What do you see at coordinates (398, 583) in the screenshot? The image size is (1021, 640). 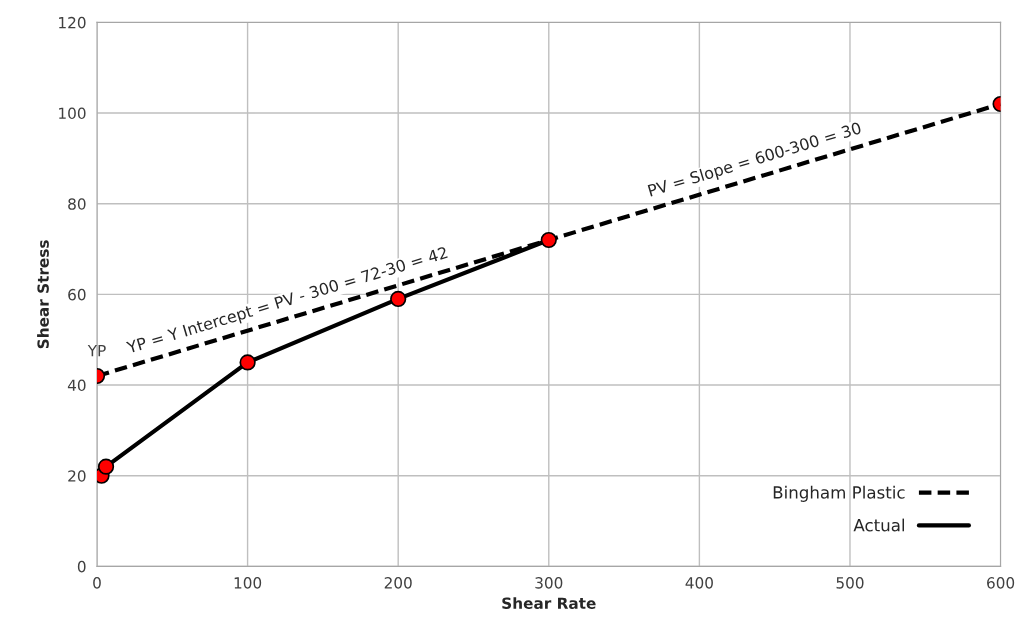 I see `x-tick-label: 200` at bounding box center [398, 583].